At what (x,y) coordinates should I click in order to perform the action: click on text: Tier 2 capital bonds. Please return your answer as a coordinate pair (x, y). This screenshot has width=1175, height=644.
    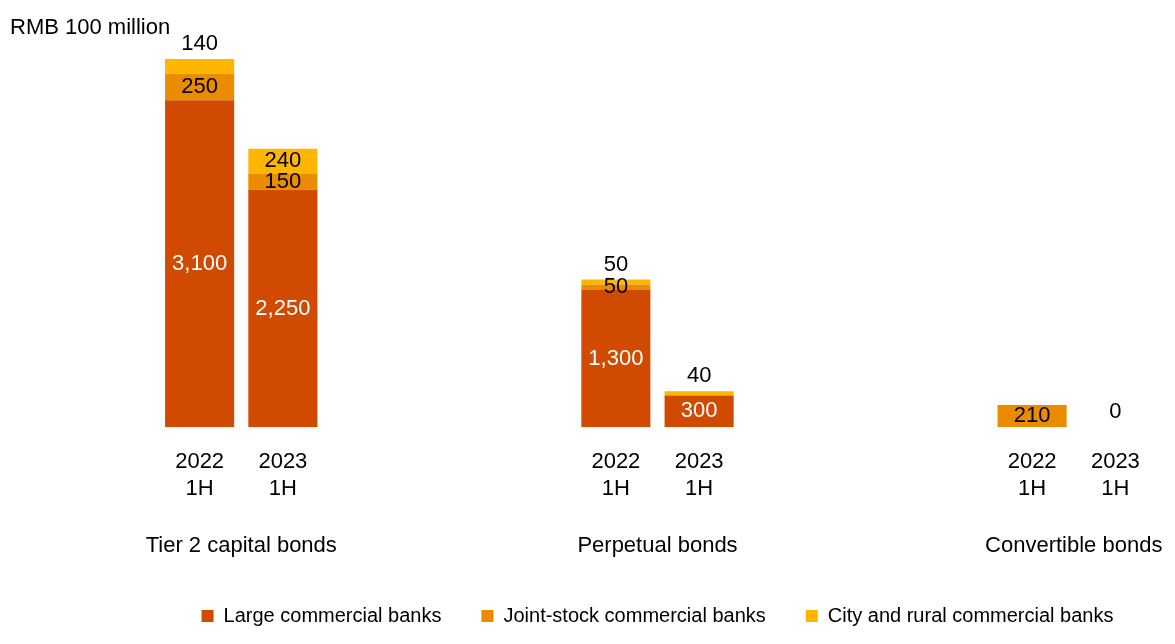
    Looking at the image, I should click on (241, 545).